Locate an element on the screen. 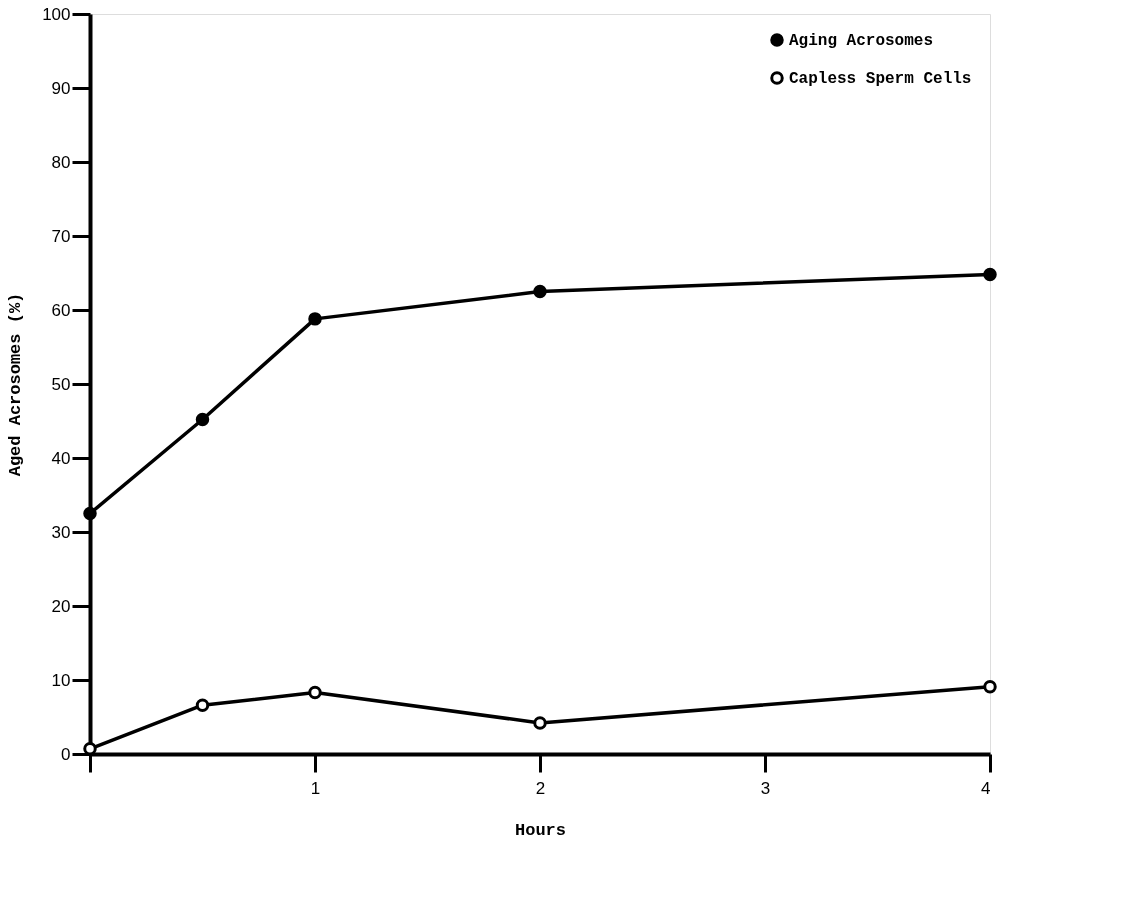 This screenshot has height=903, width=1137. x-tick-label: 4 is located at coordinates (986, 788).